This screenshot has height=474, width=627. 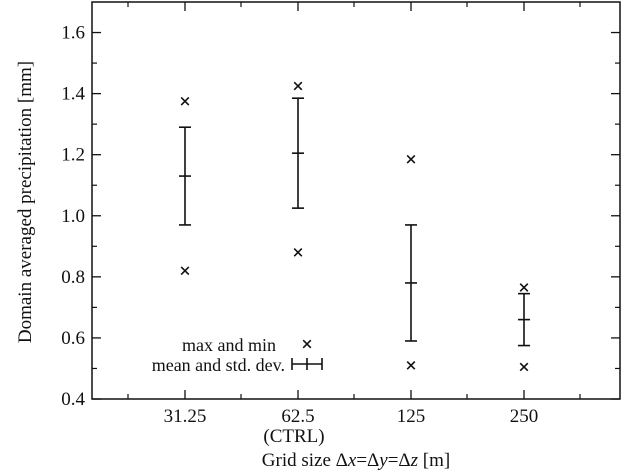 What do you see at coordinates (73, 399) in the screenshot?
I see `y-tick-label: 0.4` at bounding box center [73, 399].